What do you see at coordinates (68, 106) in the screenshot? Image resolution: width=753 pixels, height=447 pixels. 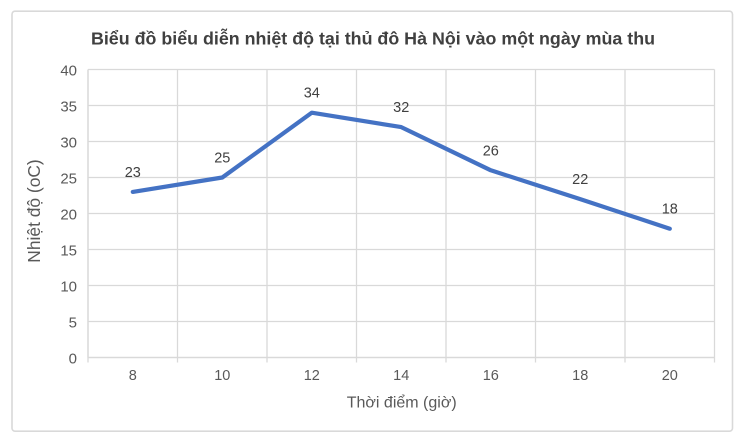 I see `svg-text: 35` at bounding box center [68, 106].